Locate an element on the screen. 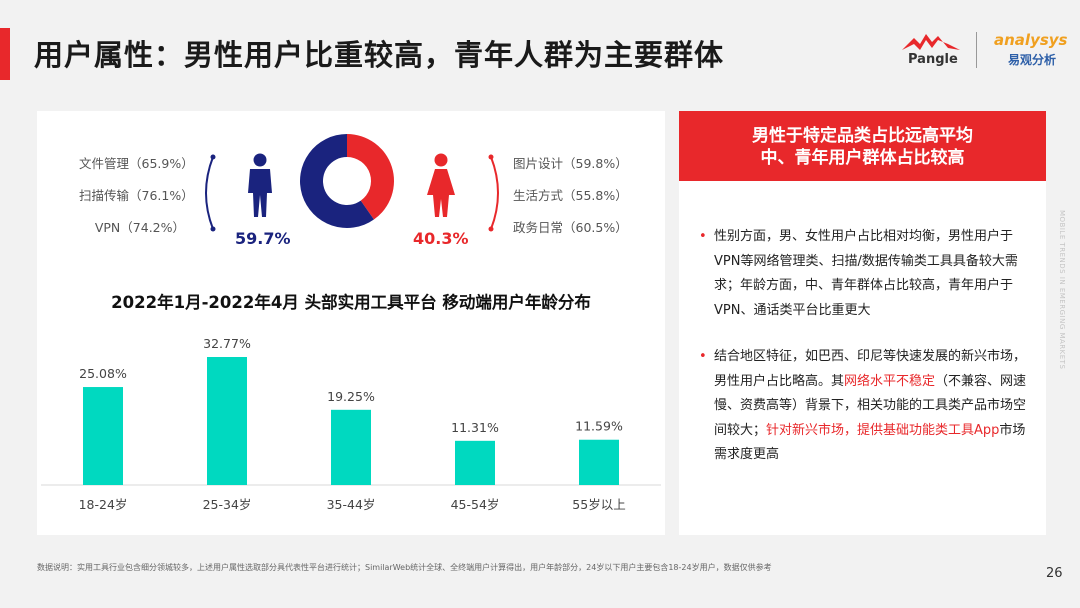 This screenshot has width=1080, height=608. bar-value-label: 19.25% is located at coordinates (351, 396).